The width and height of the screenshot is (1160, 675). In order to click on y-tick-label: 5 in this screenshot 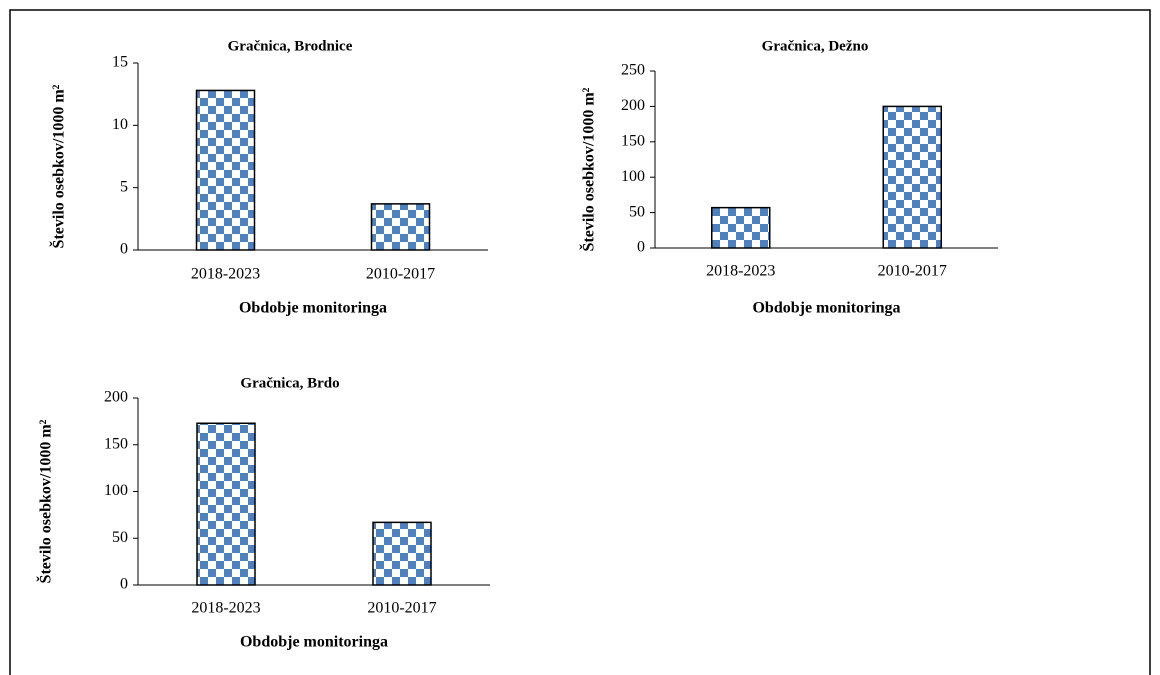, I will do `click(124, 186)`.